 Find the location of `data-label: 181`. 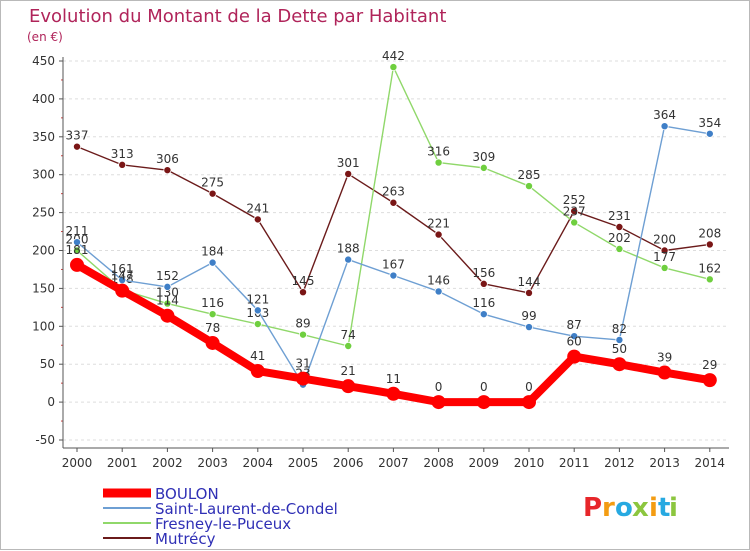

data-label: 181 is located at coordinates (77, 250).